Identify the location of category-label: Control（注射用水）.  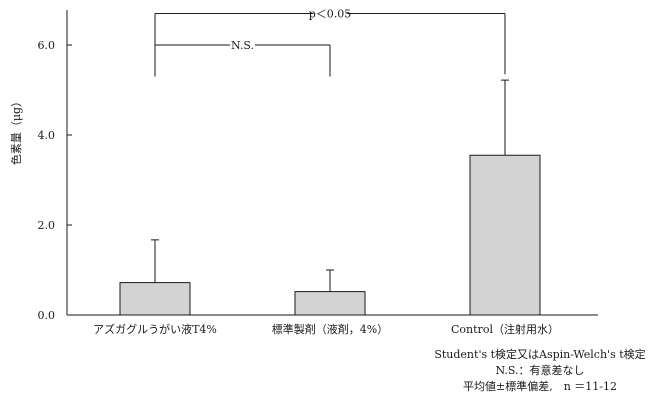
(505, 329).